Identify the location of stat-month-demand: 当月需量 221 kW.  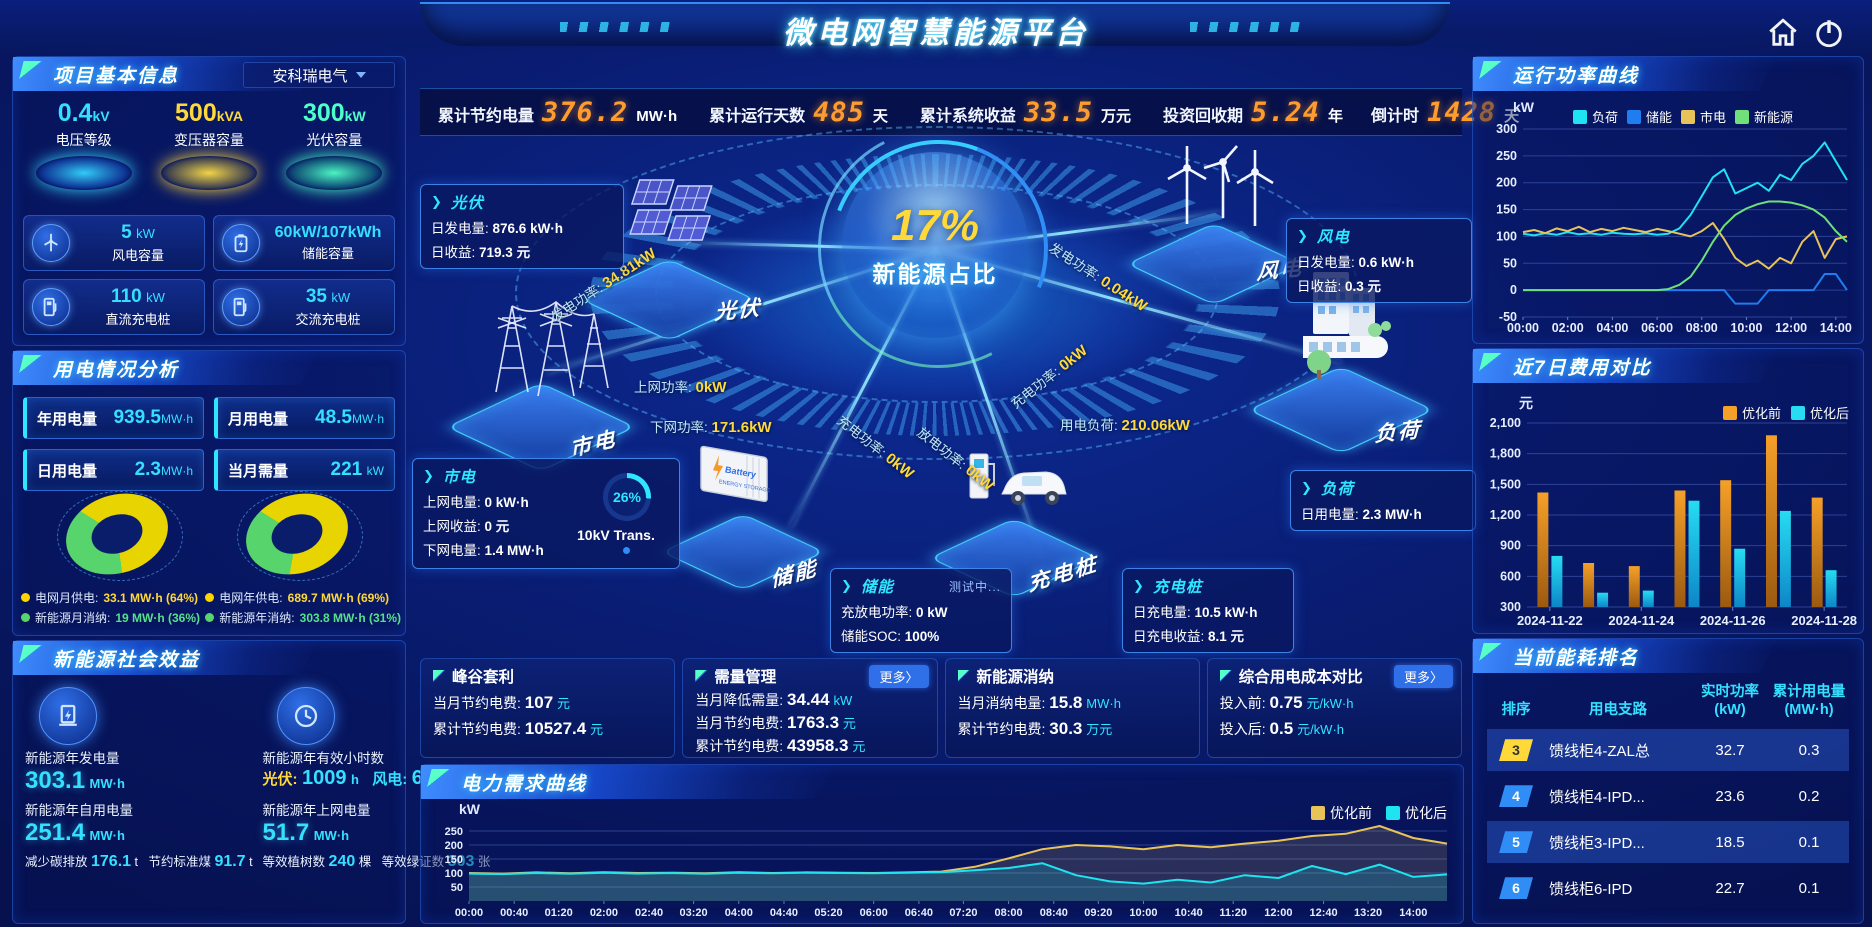
(304, 470).